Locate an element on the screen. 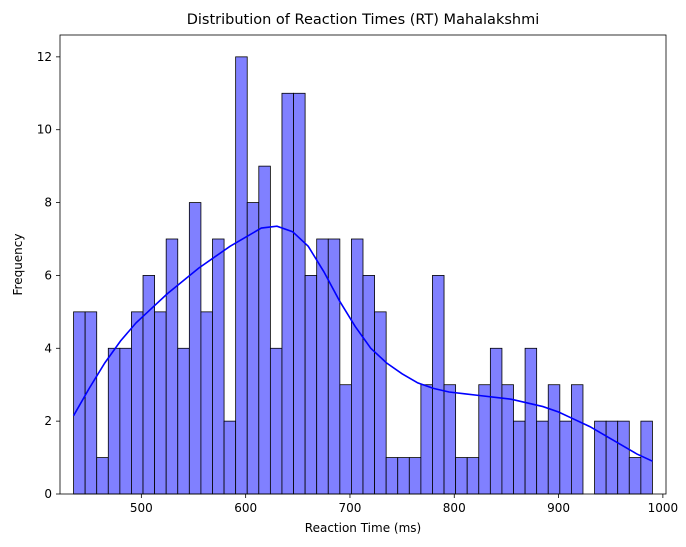 The image size is (686, 547). x-tick-label: 1000 is located at coordinates (663, 508).